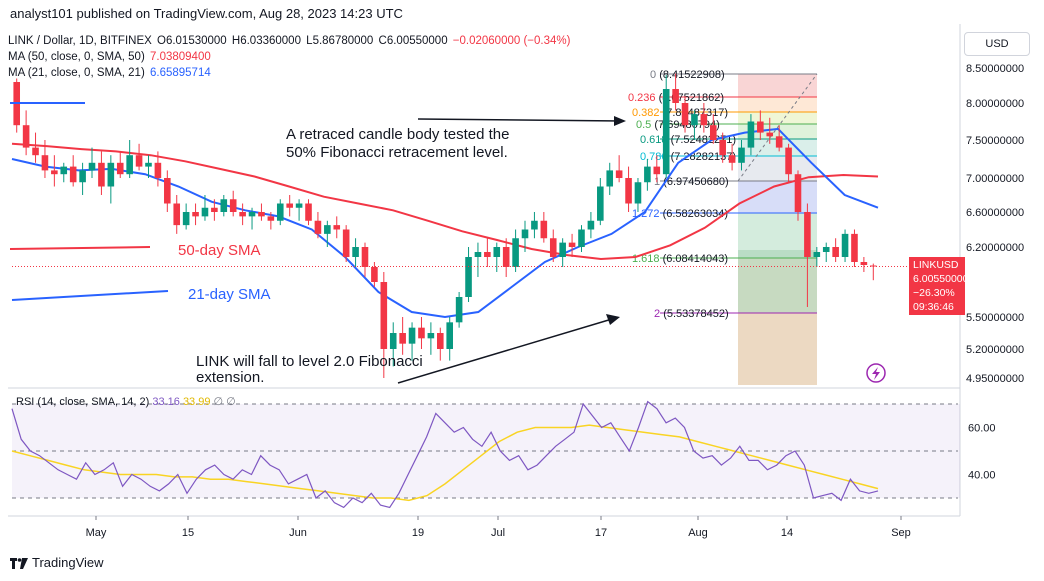  I want to click on price-tick-label: 4.95000000, so click(995, 379).